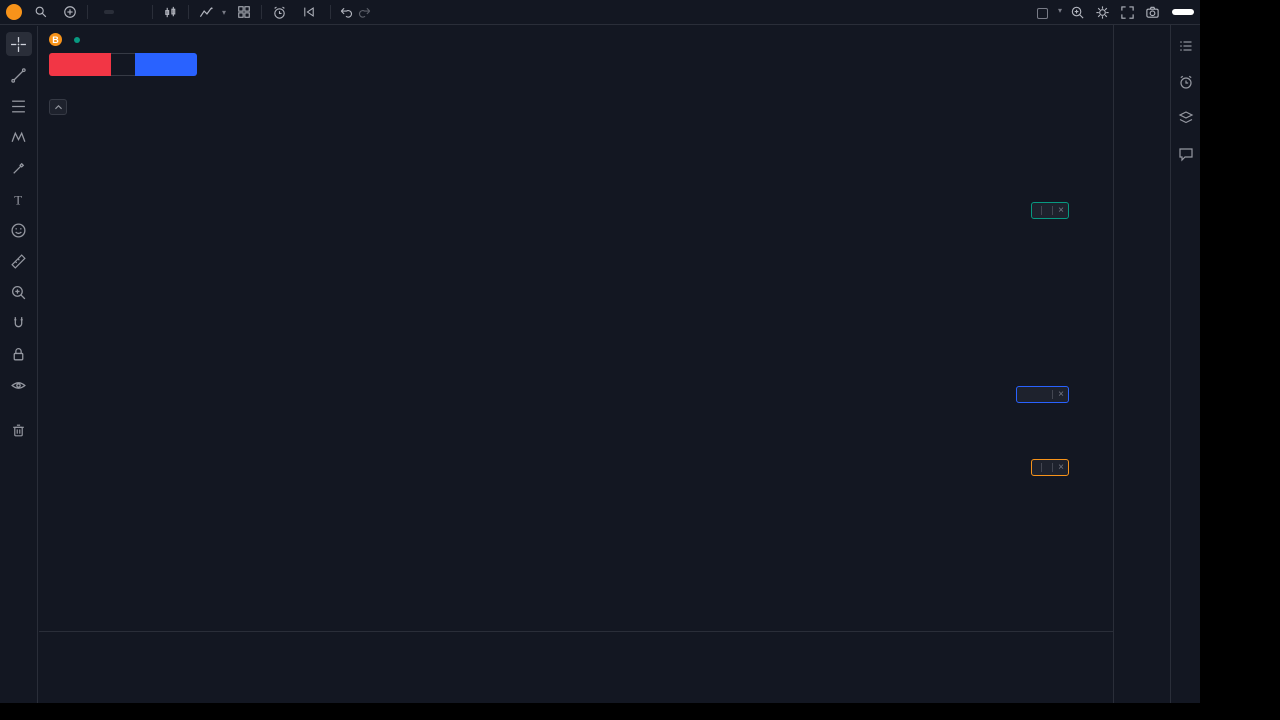 The height and width of the screenshot is (720, 1280). I want to click on undo-icon, so click(346, 12).